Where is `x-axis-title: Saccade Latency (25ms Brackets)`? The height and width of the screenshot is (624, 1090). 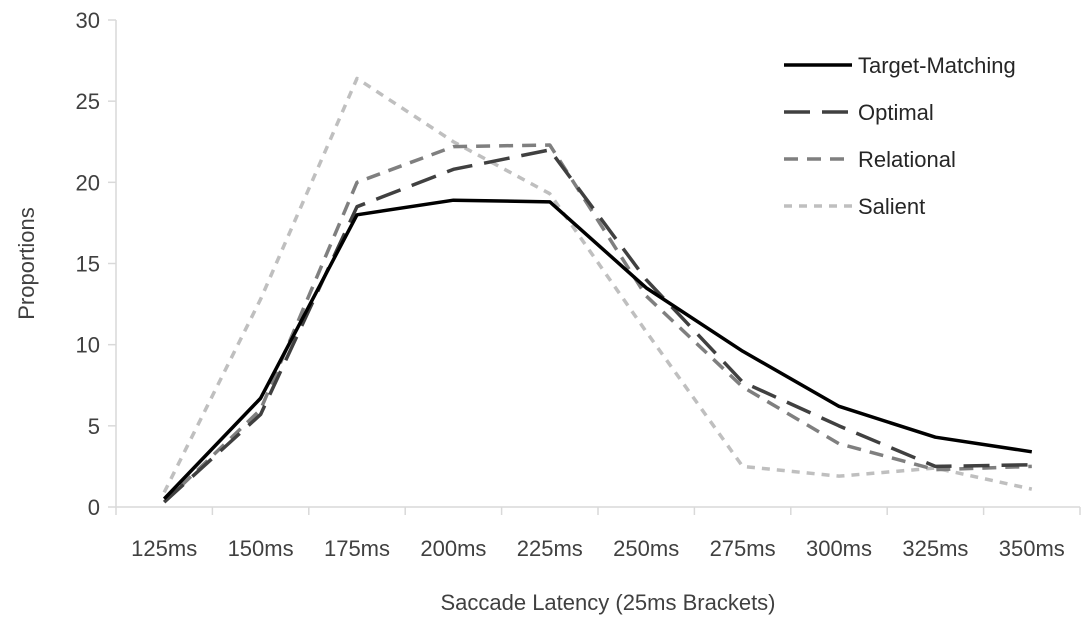 x-axis-title: Saccade Latency (25ms Brackets) is located at coordinates (607, 602).